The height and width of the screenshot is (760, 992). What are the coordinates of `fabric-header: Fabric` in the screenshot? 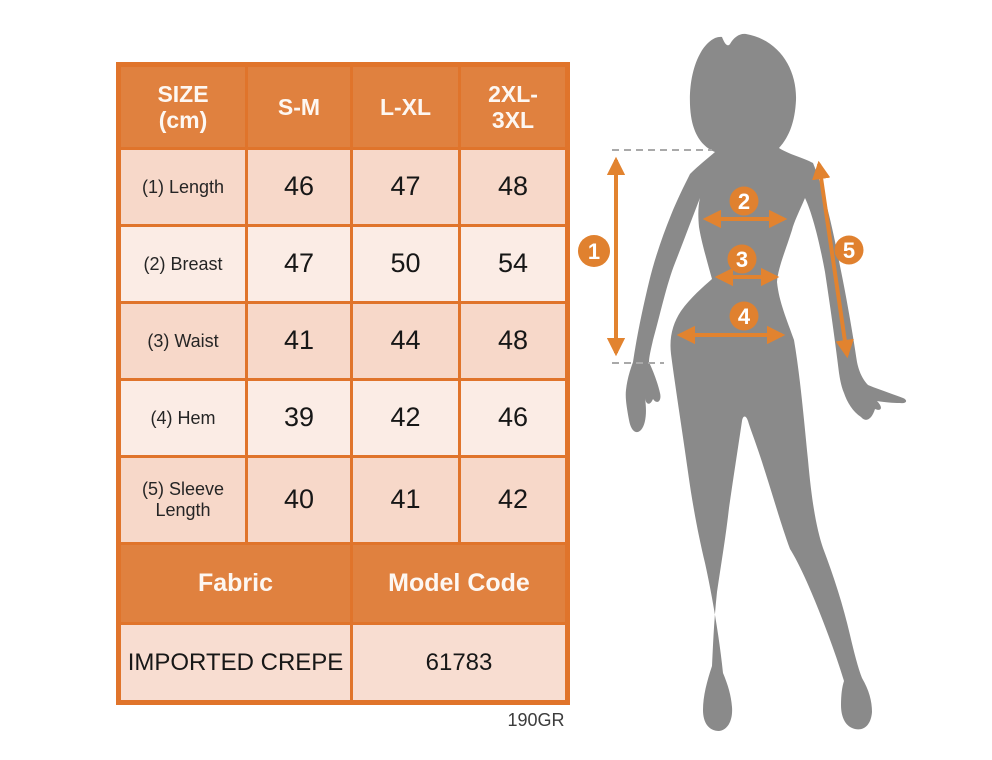 It's located at (235, 583).